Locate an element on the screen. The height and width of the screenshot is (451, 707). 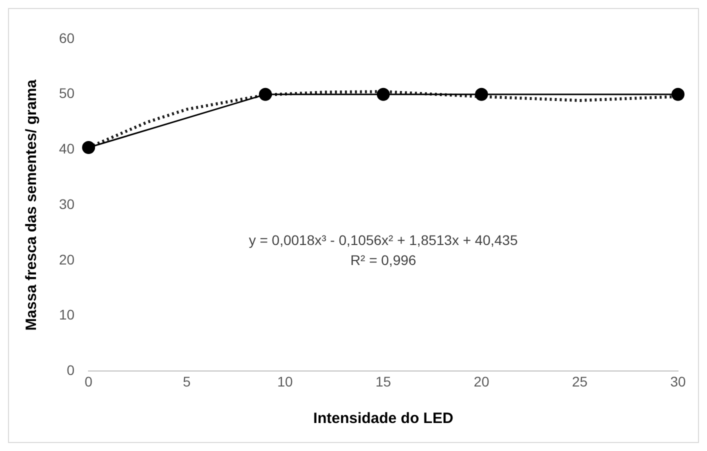
annotation: y = 0,0018x³ - 0,1056x² + 1,8513x + 40,435 is located at coordinates (383, 240).